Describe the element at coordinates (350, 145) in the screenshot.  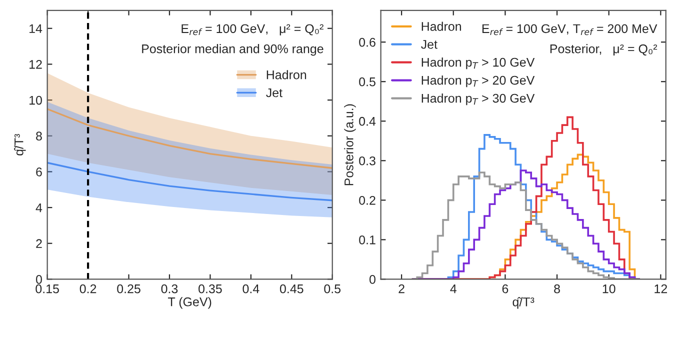
I see `y-axis-title: Posterior (a.u.)` at that location.